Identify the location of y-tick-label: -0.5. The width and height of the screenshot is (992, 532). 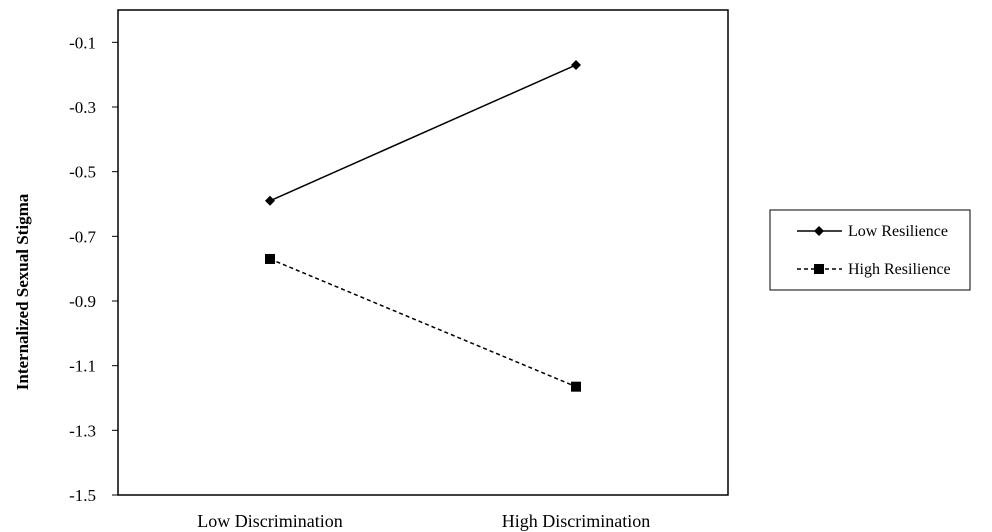
(82, 172).